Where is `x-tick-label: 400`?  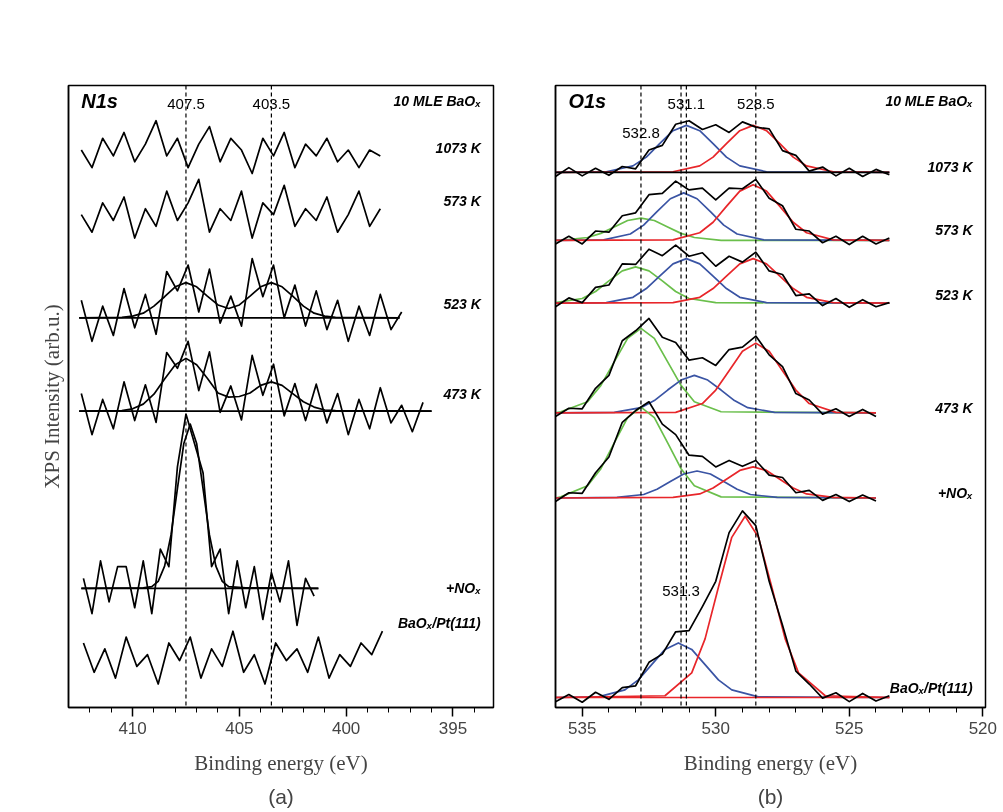
x-tick-label: 400 is located at coordinates (346, 728).